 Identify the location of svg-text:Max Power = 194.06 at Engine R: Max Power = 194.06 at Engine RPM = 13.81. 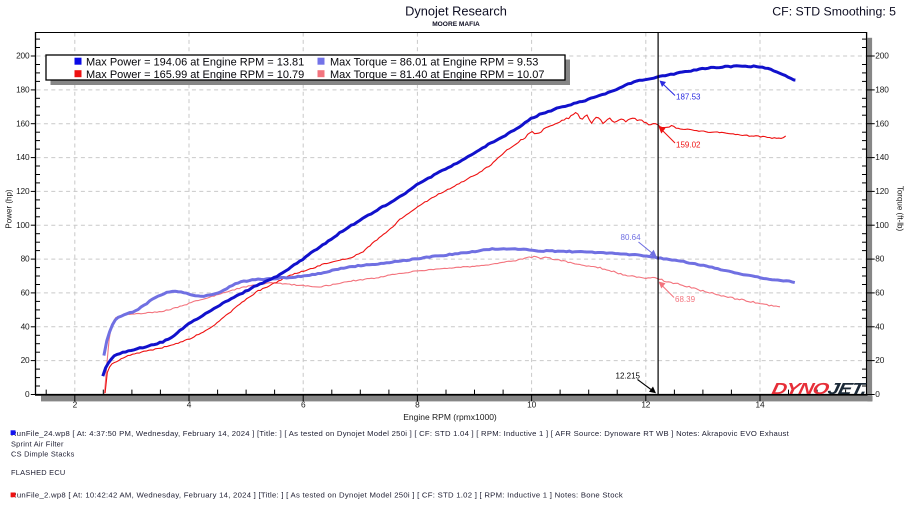
(195, 62).